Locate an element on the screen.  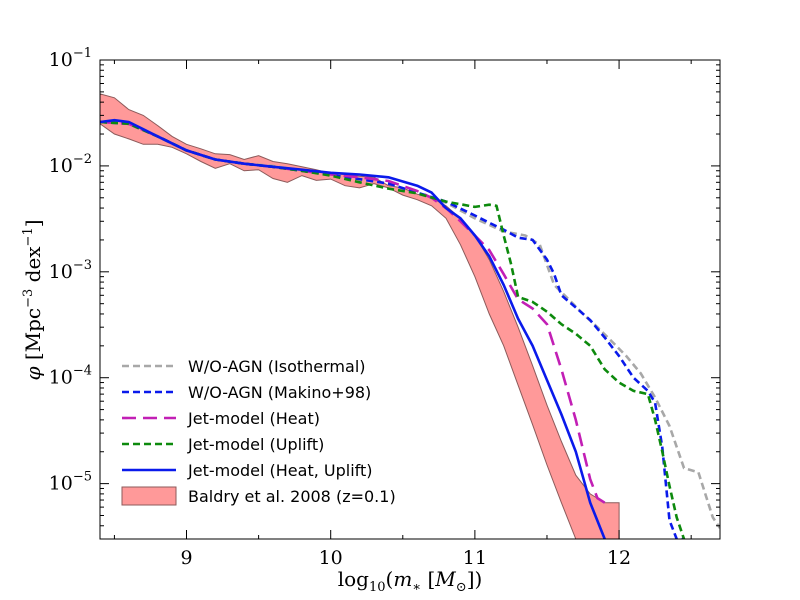
legend-label-jet-model-uplift: Jet-model (Uplift) is located at coordinates (255, 444).